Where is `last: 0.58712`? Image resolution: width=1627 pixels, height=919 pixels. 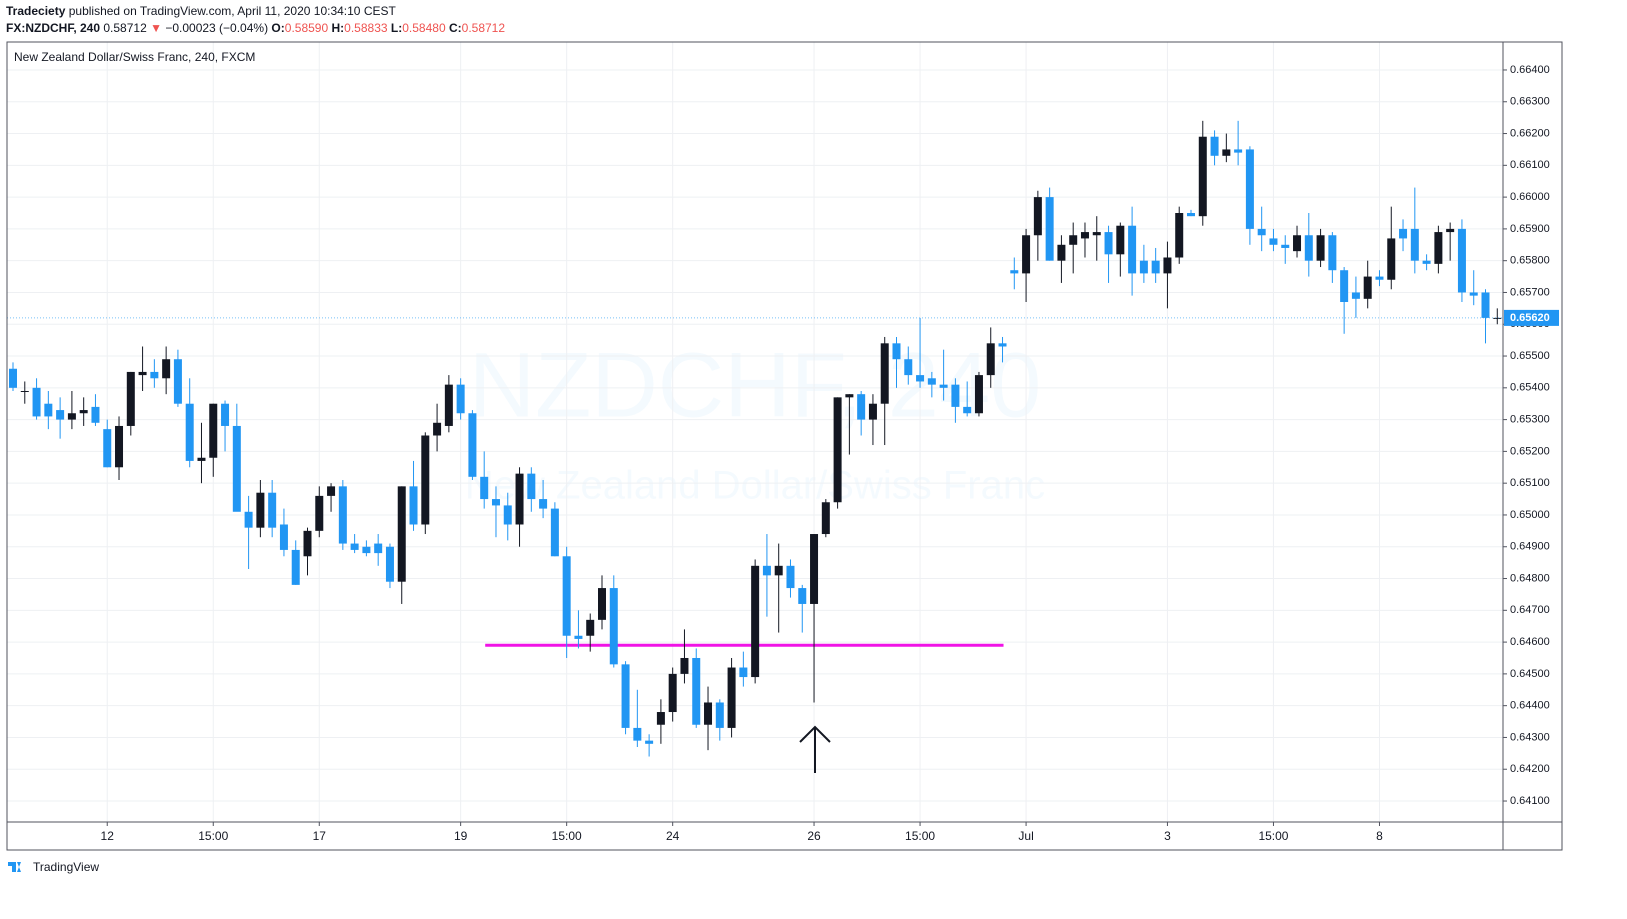
last: 0.58712 is located at coordinates (125, 28).